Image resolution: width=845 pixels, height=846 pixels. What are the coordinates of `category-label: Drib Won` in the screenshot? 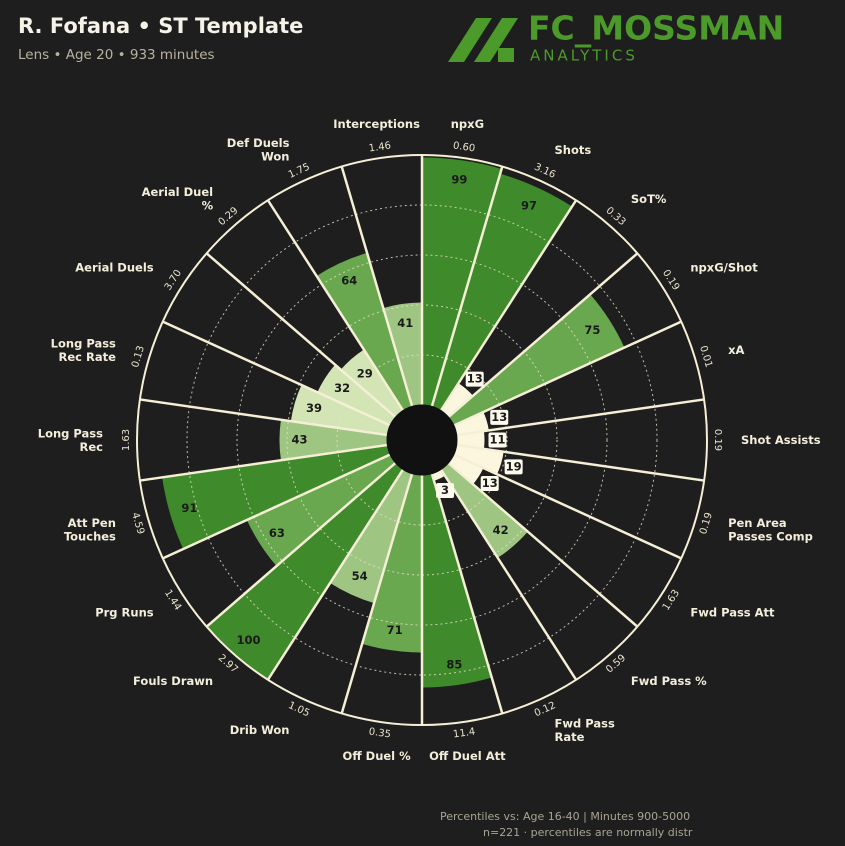 It's located at (260, 730).